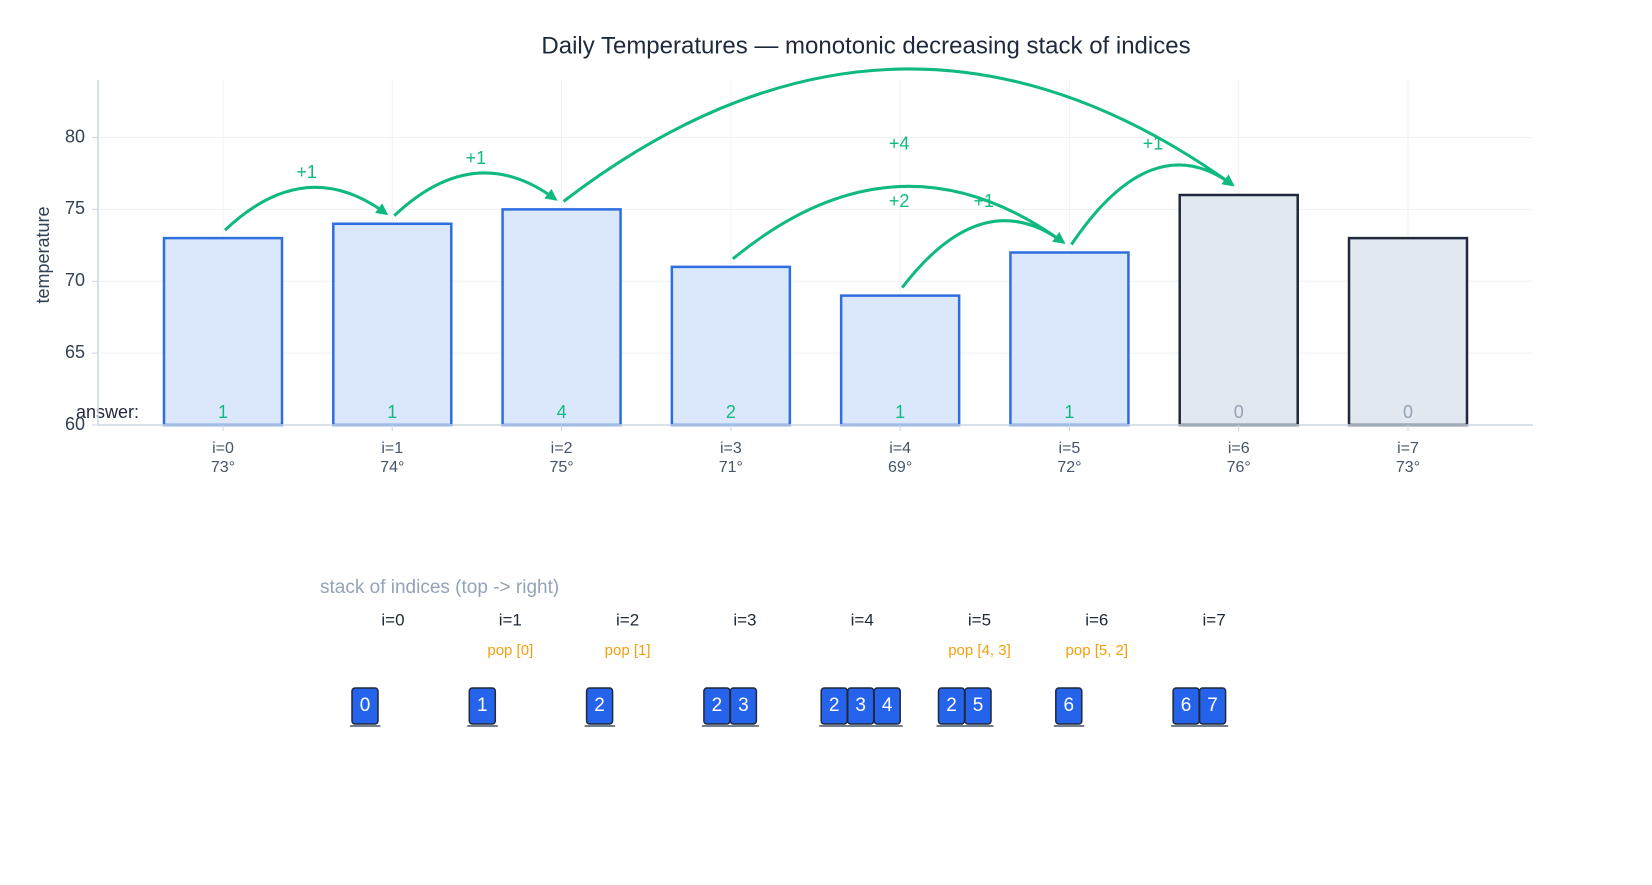 Image resolution: width=1652 pixels, height=885 pixels. What do you see at coordinates (899, 143) in the screenshot?
I see `arrow-label: +4` at bounding box center [899, 143].